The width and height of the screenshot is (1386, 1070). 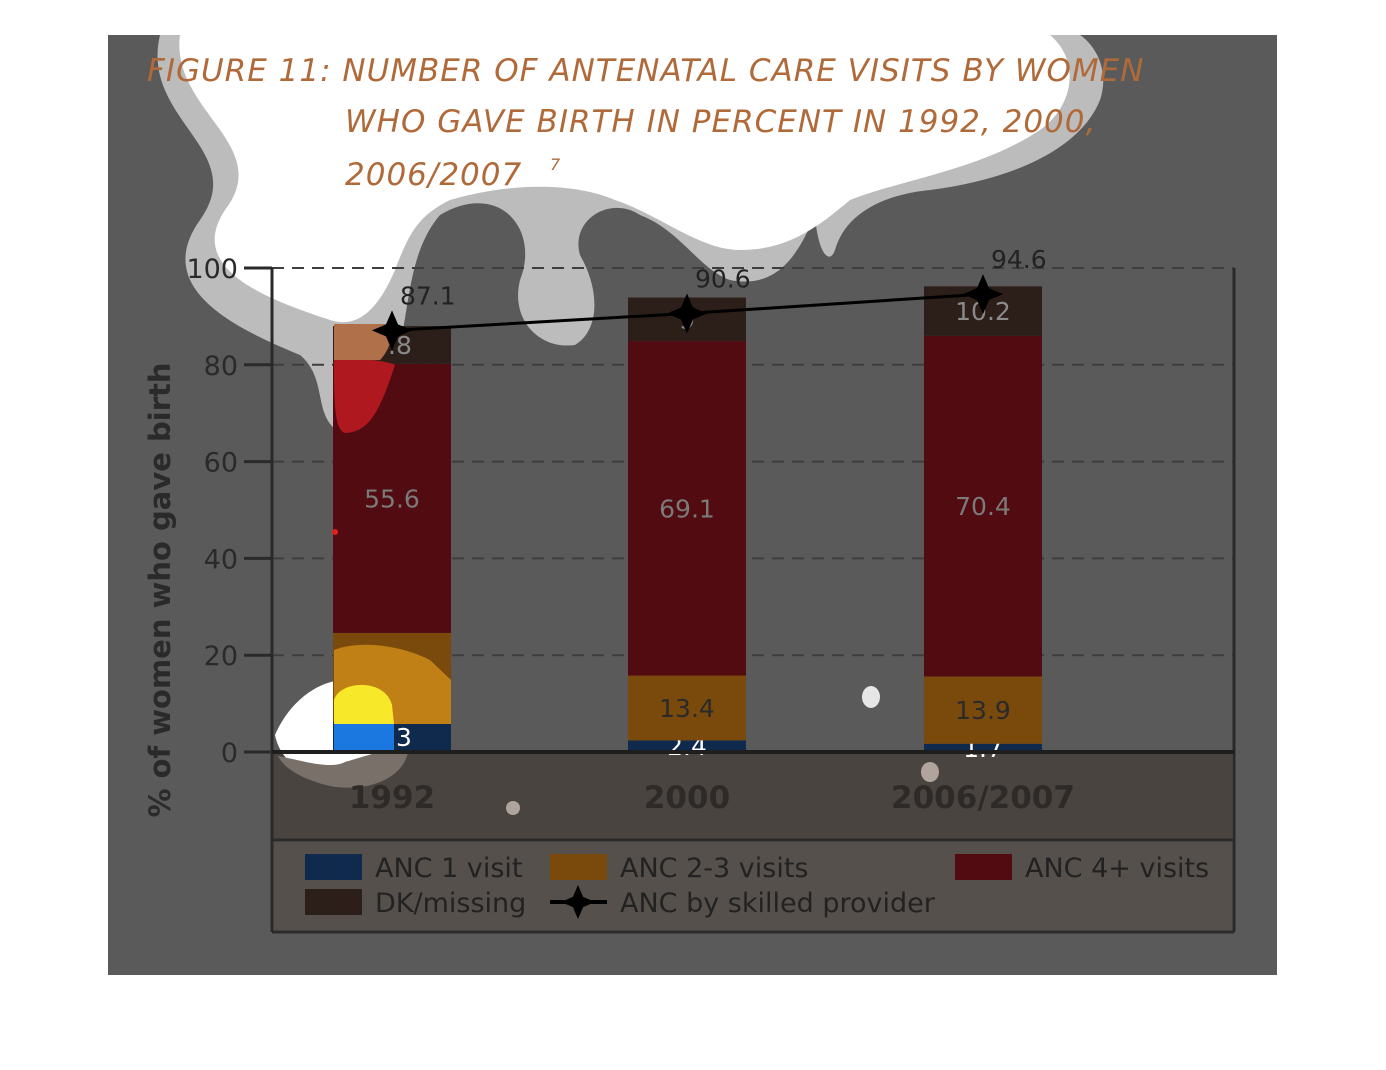 What do you see at coordinates (392, 498) in the screenshot?
I see `bar-data-label: 55.6` at bounding box center [392, 498].